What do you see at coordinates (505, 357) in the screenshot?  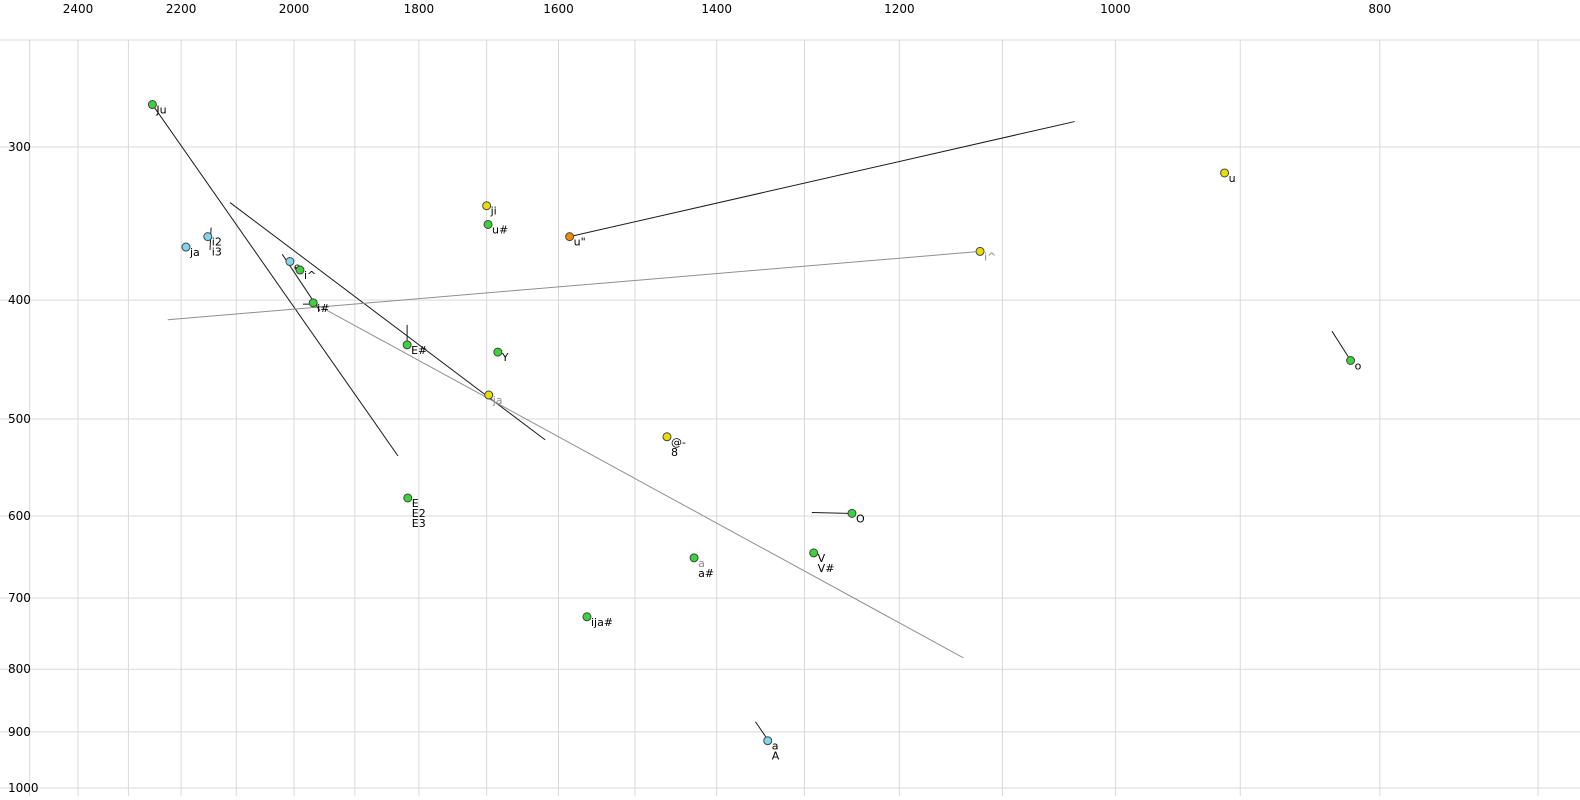 I see `point-label: Y` at bounding box center [505, 357].